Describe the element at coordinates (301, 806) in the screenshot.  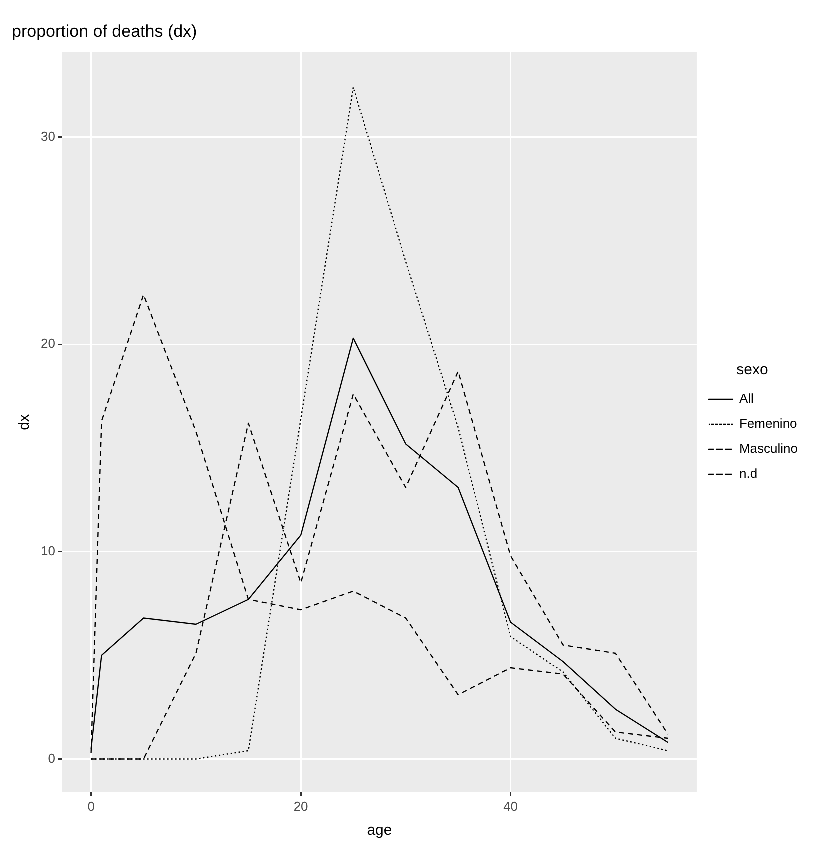
I see `x-tick-label: 20` at that location.